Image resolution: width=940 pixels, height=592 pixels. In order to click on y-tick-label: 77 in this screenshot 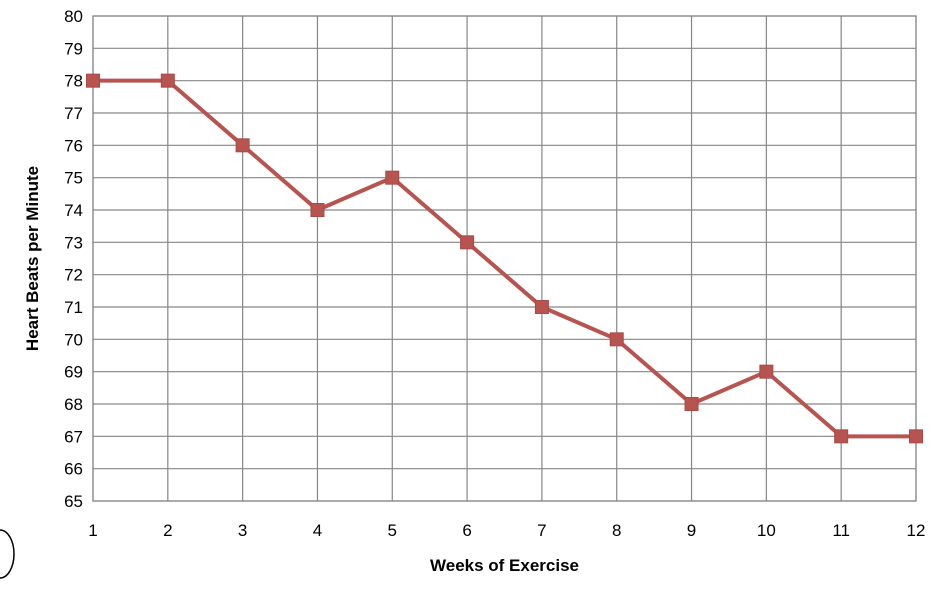, I will do `click(73, 113)`.